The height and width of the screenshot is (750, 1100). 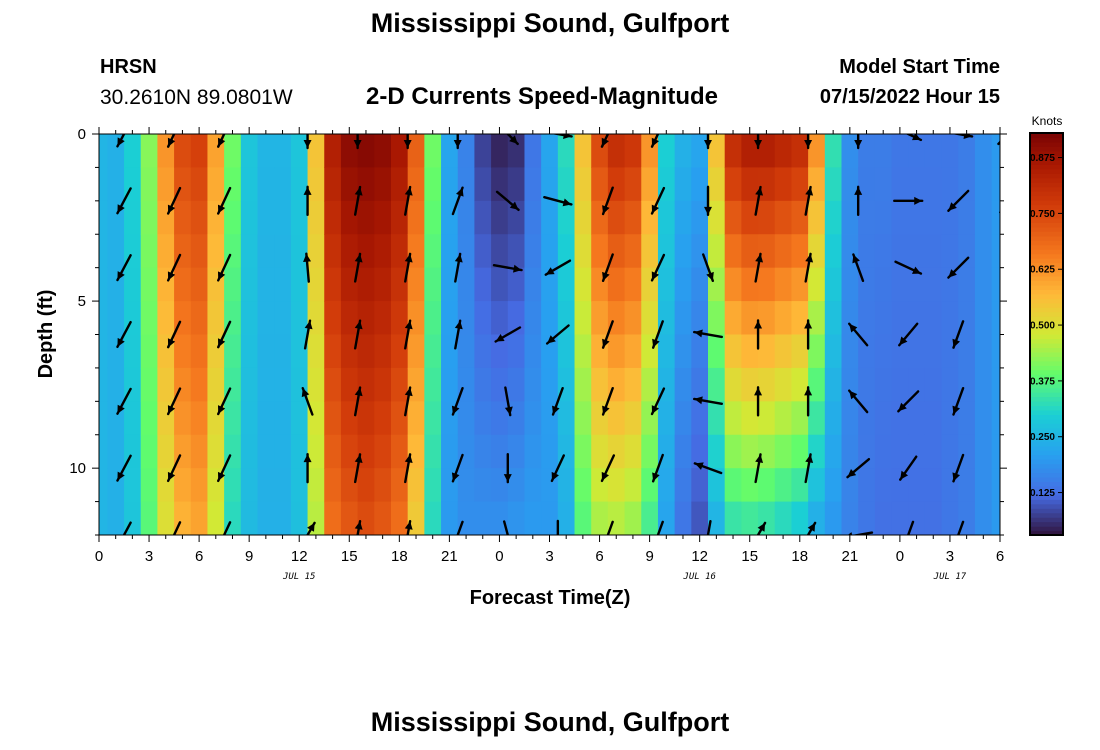 I want to click on colorbar: 0.125 0.250 0.375 0.500 0.625 0.750 0.875, so click(x=1046, y=334).